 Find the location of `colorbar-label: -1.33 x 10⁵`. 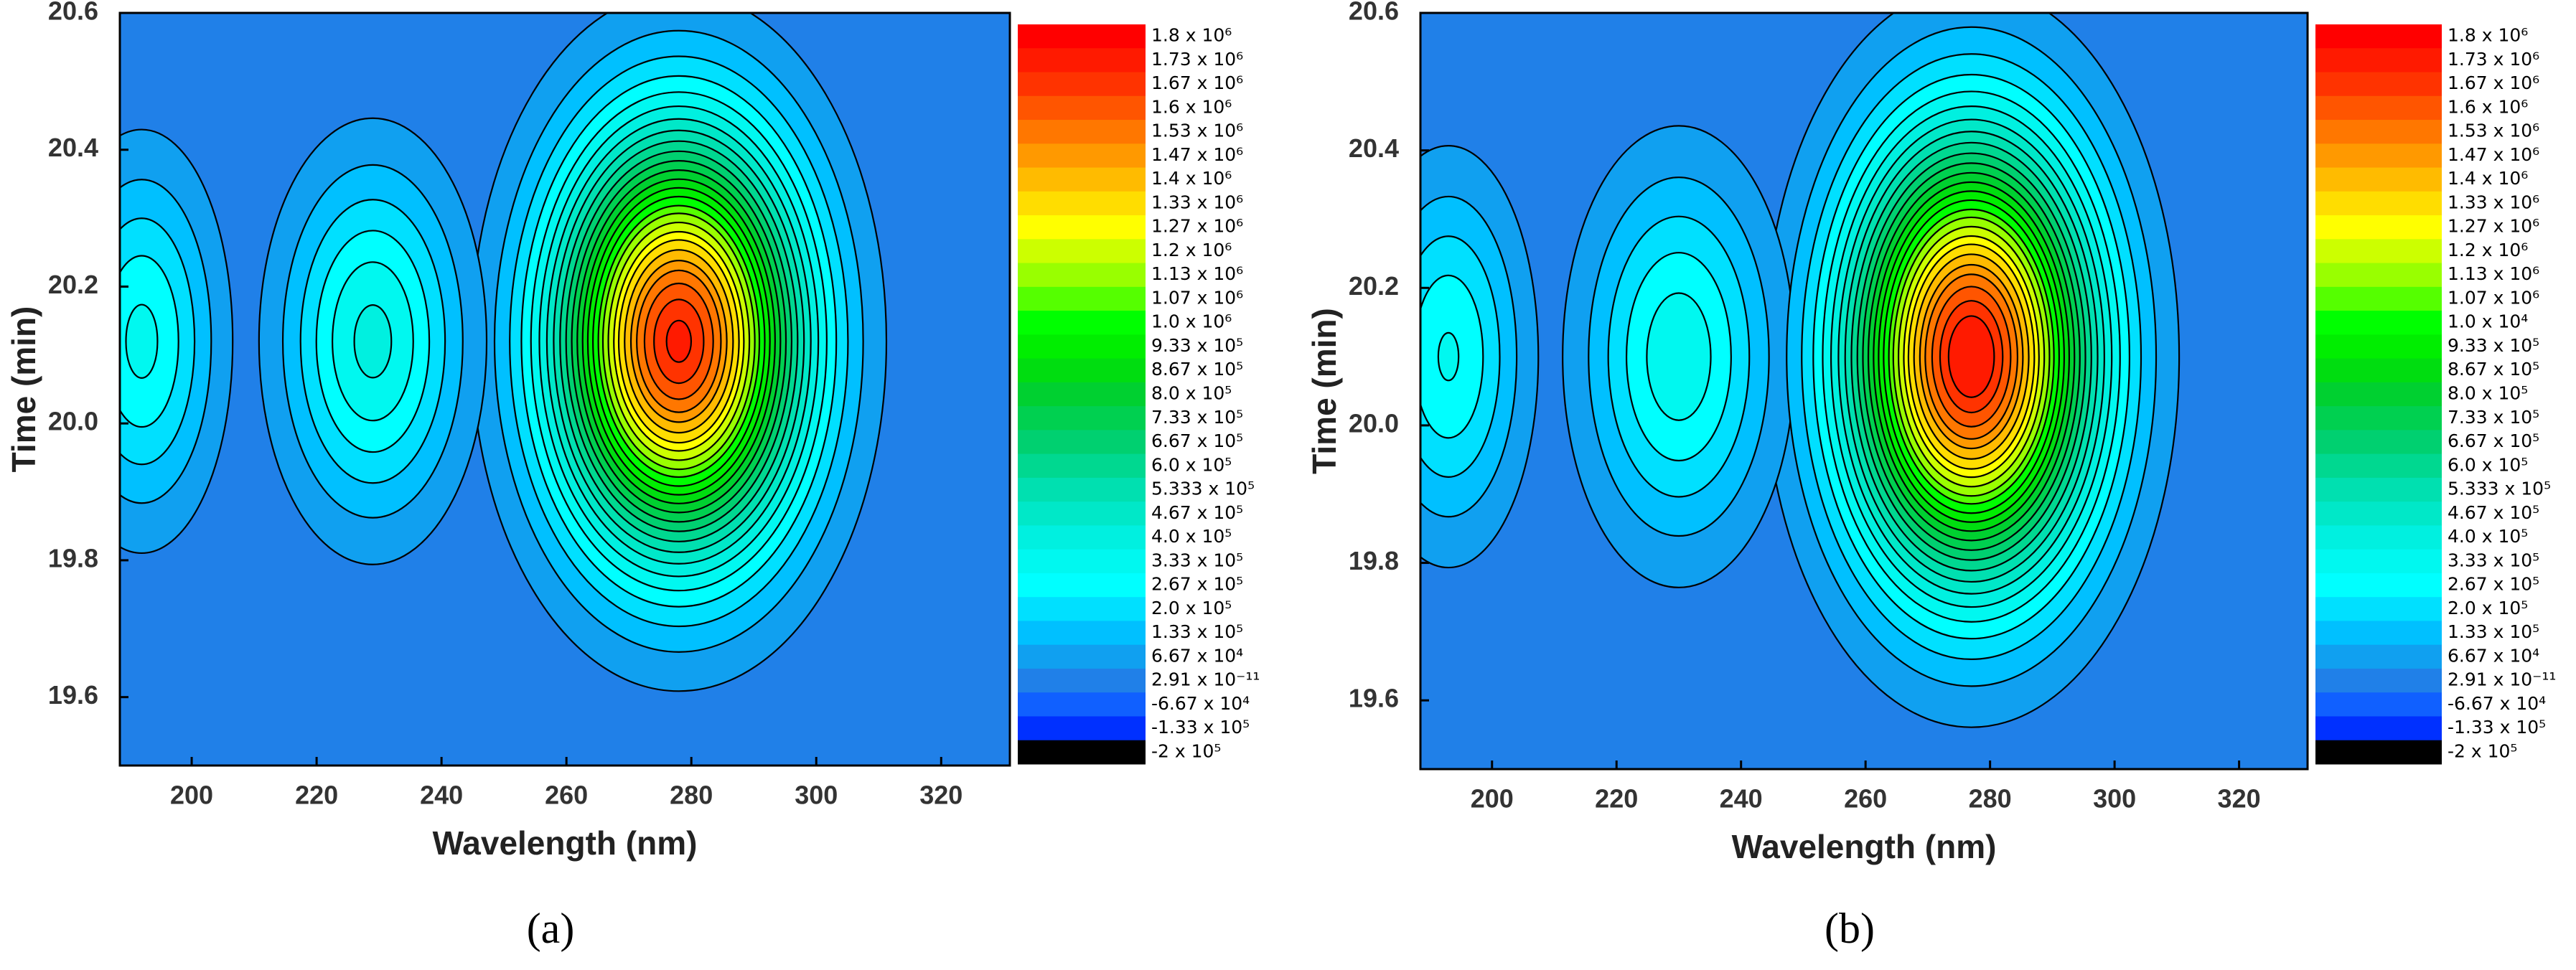

colorbar-label: -1.33 x 10⁵ is located at coordinates (2497, 727).